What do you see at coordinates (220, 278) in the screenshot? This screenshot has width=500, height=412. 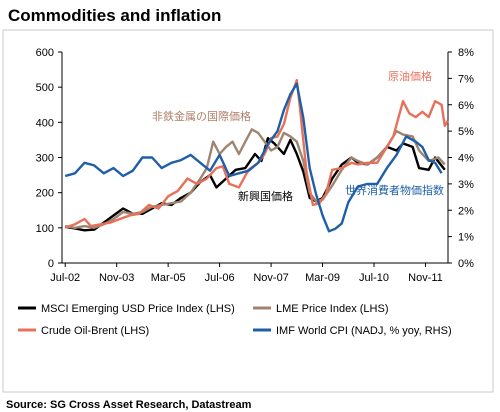 I see `x-tick-label: Jul-06` at bounding box center [220, 278].